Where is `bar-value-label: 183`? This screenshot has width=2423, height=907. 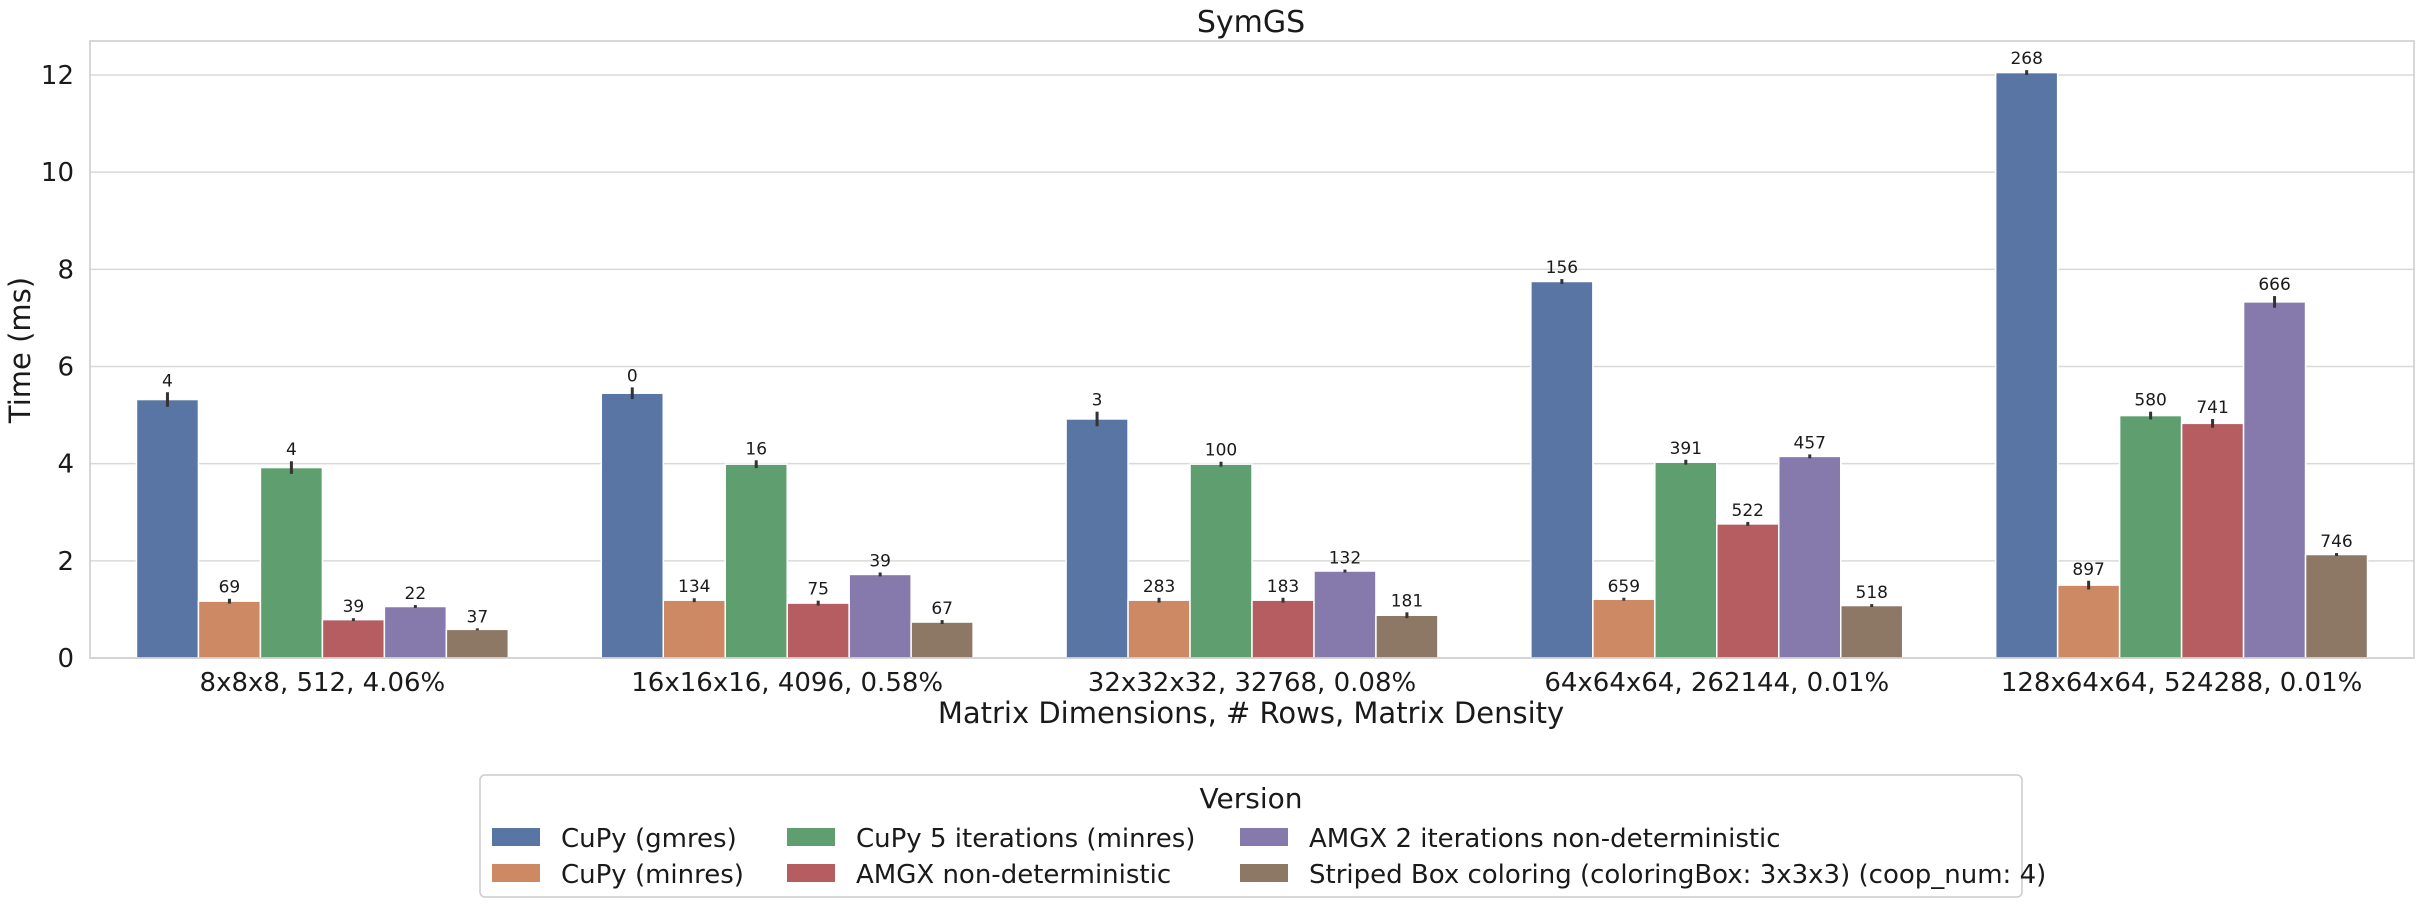 bar-value-label: 183 is located at coordinates (1283, 587).